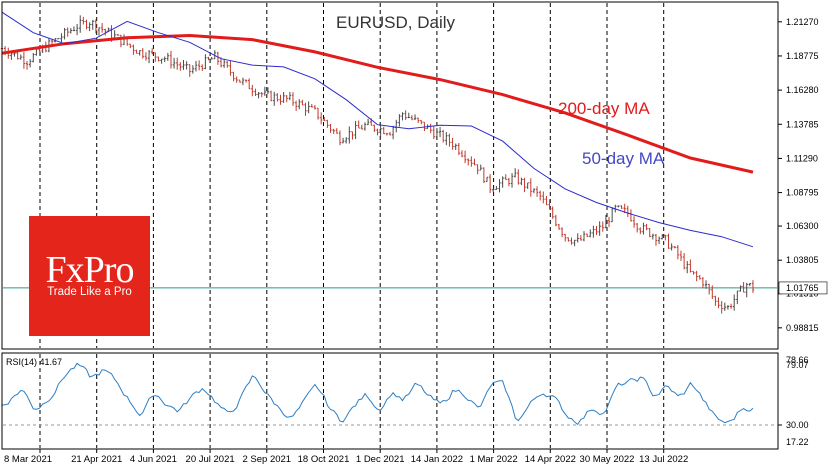  What do you see at coordinates (663, 459) in the screenshot?
I see `x-tick-label: 13 Jul 2022` at bounding box center [663, 459].